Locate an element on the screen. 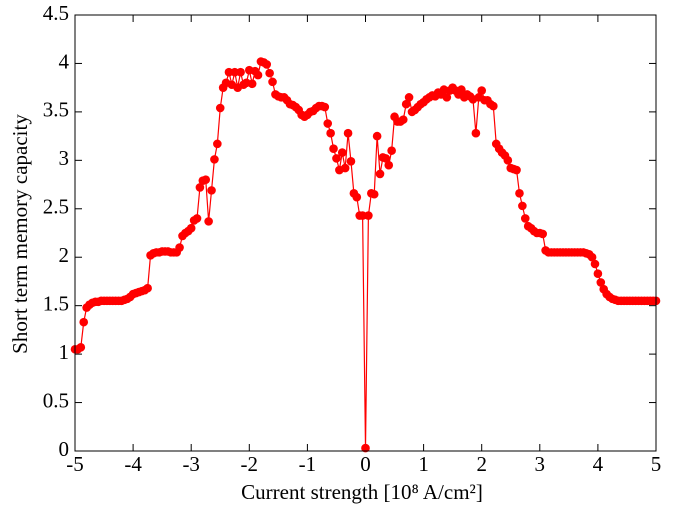  x-tick-label: 0 is located at coordinates (365, 464).